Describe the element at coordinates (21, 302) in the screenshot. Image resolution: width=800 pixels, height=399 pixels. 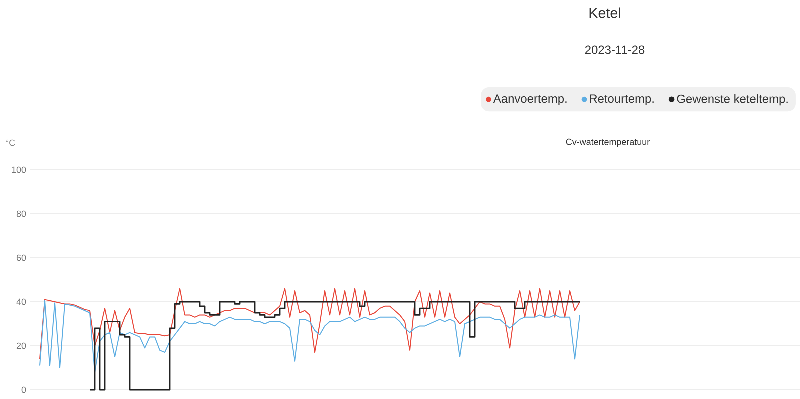
I see `y-tick-label: 40` at that location.